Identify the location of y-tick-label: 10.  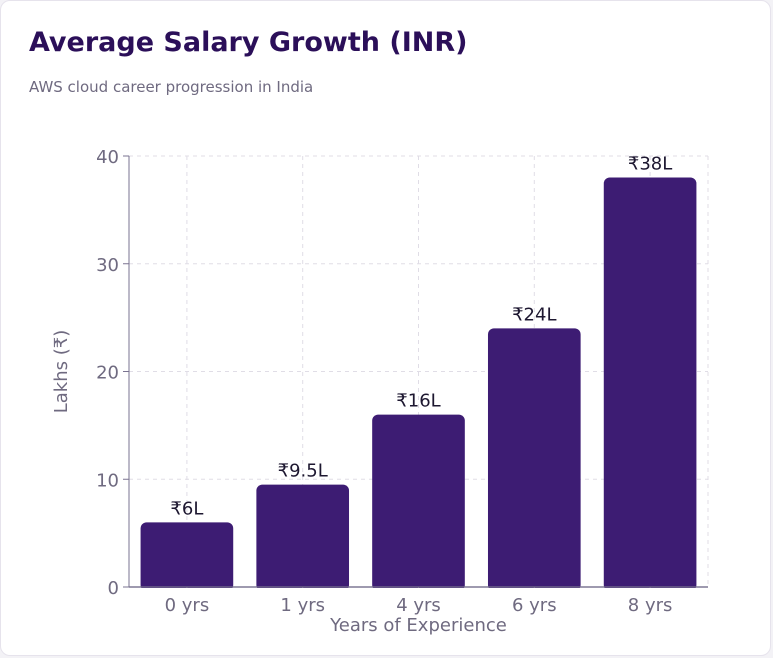
(107, 480).